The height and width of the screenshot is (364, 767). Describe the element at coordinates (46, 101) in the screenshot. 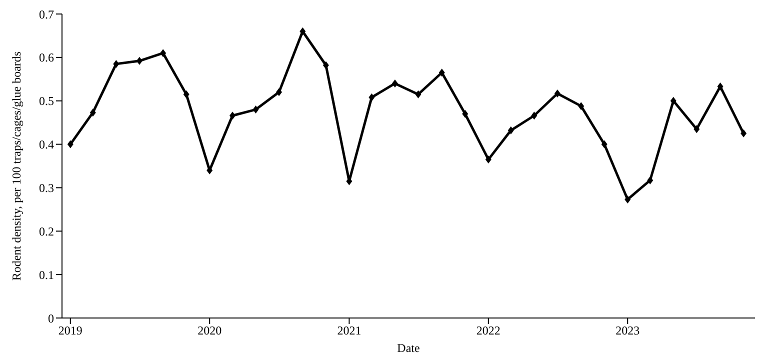

I see `y-tick-label: 0.5` at that location.